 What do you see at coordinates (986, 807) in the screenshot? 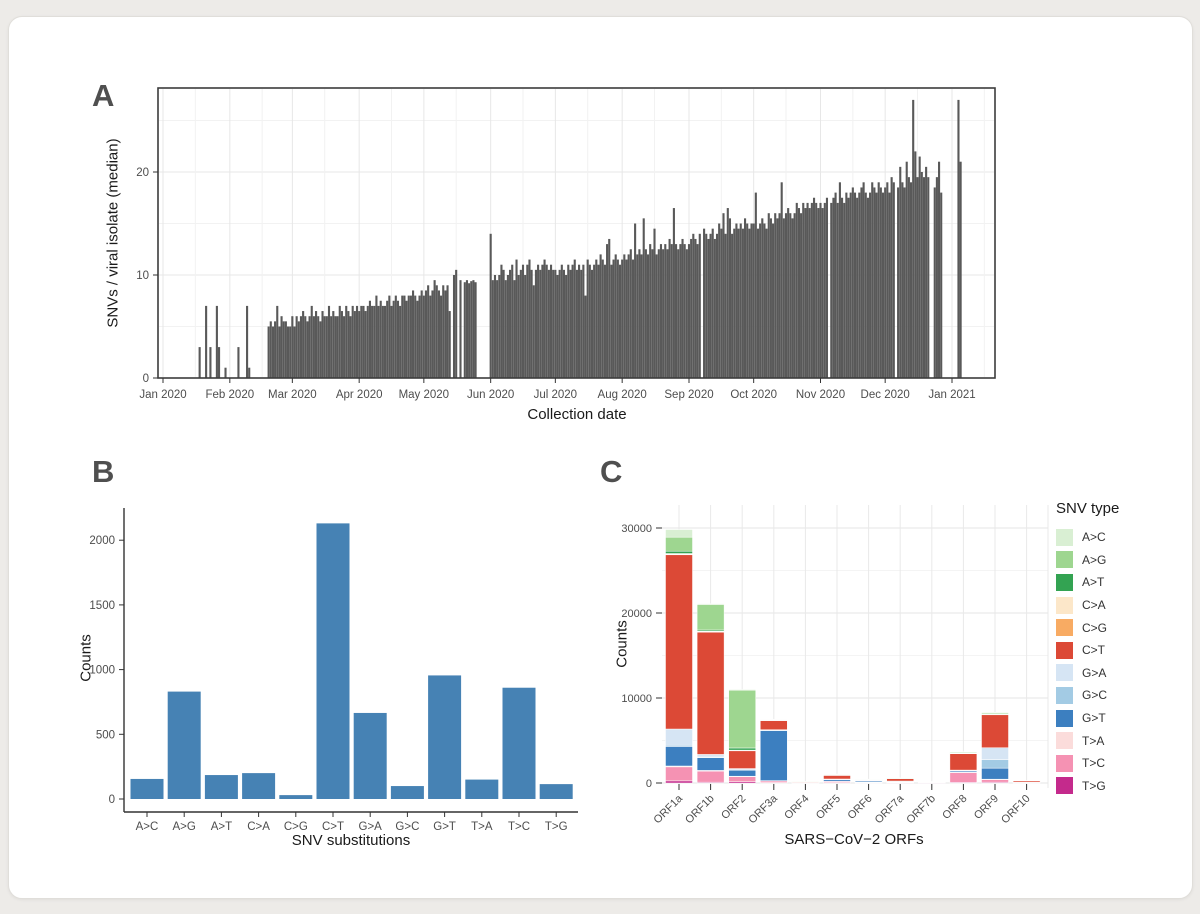
I see `svg-text: ORF9` at bounding box center [986, 807].